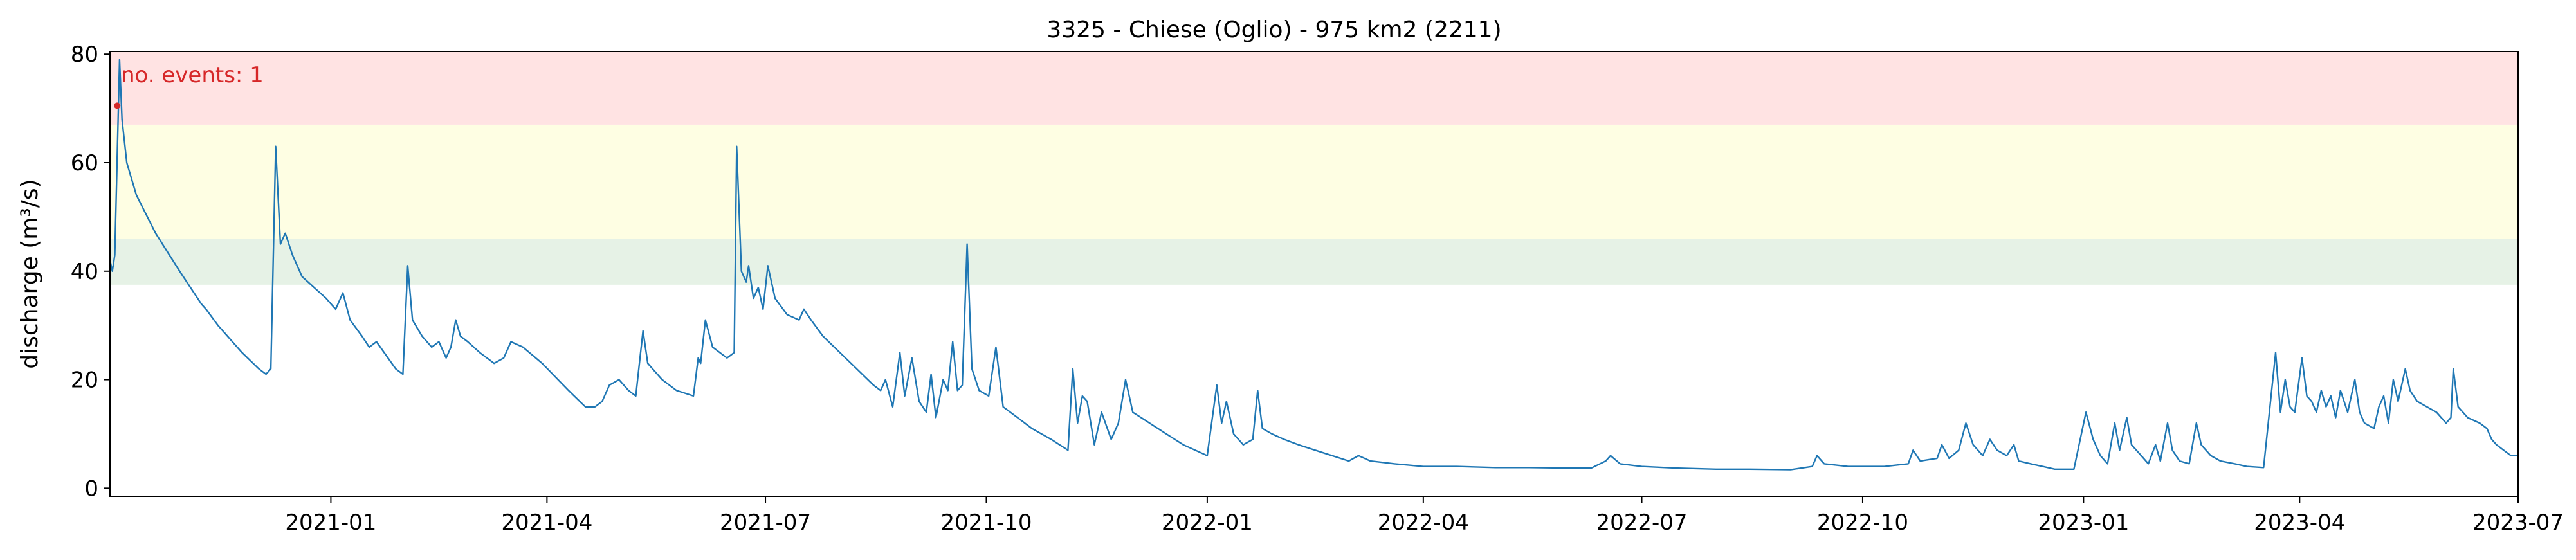 The height and width of the screenshot is (560, 2576). Describe the element at coordinates (2518, 523) in the screenshot. I see `x-tick-label: 2023-07` at that location.